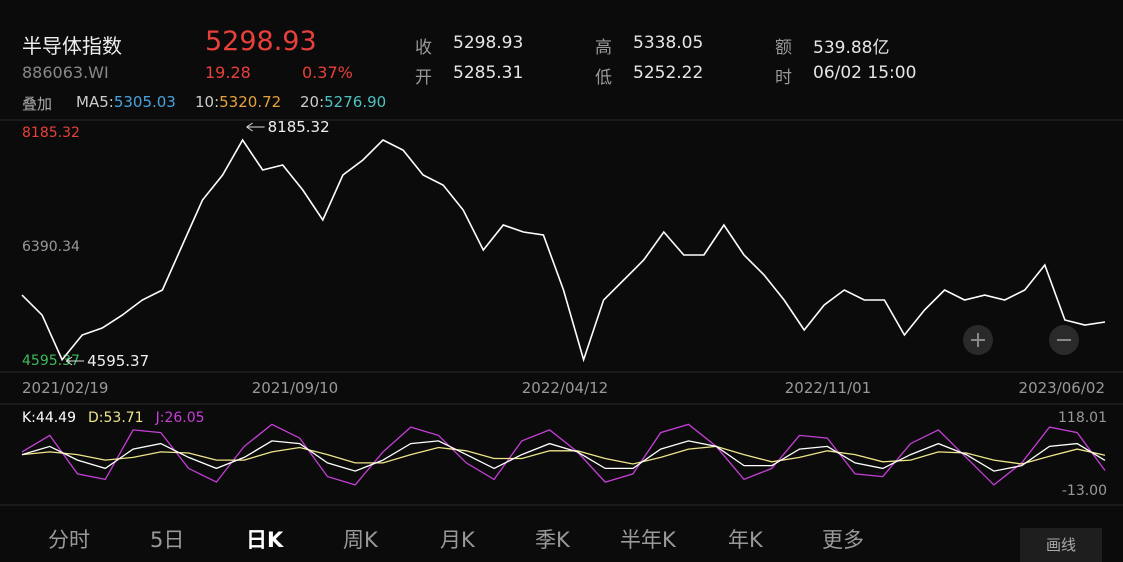 This screenshot has height=562, width=1123. What do you see at coordinates (1062, 388) in the screenshot?
I see `x-label: 2023/06/02` at bounding box center [1062, 388].